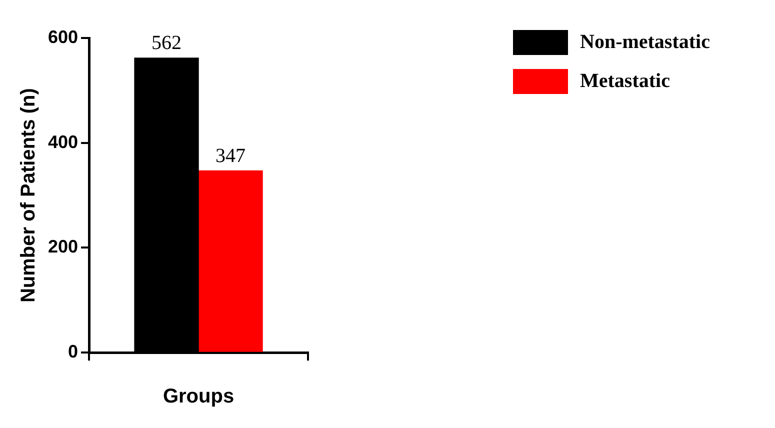 Image resolution: width=775 pixels, height=428 pixels. I want to click on data-label: 562, so click(167, 43).